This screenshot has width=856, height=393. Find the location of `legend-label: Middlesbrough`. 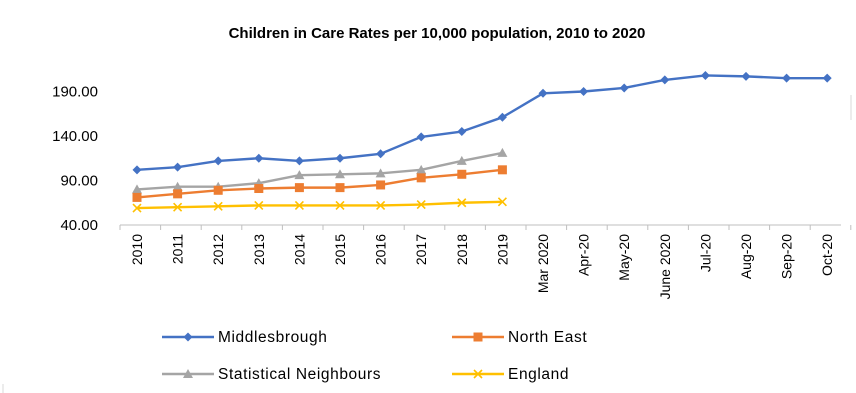

legend-label: Middlesbrough is located at coordinates (272, 337).